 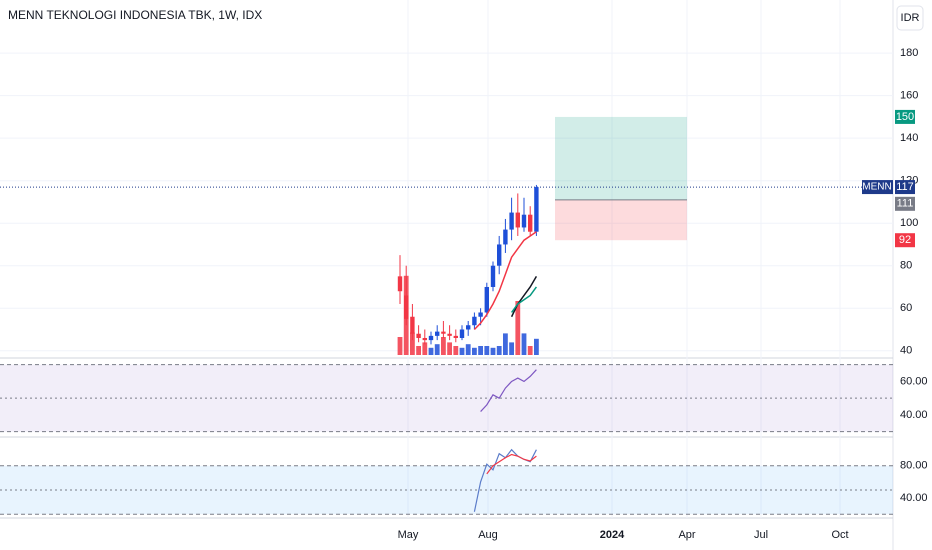 I want to click on y-tick-label: 60, so click(x=906, y=308).